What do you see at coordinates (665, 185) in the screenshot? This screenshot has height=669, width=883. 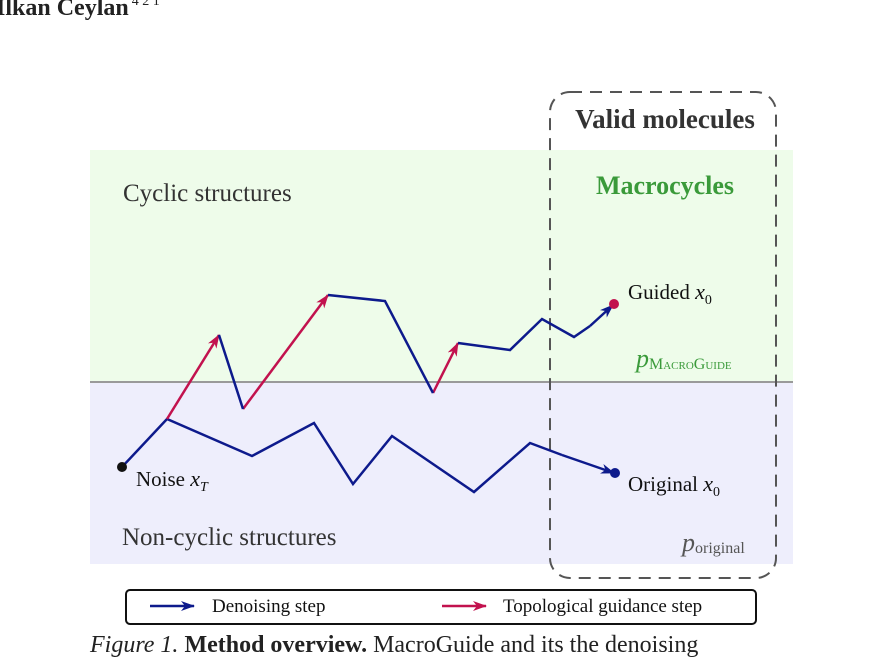 I see `macrocycles-label: Macrocycles` at bounding box center [665, 185].